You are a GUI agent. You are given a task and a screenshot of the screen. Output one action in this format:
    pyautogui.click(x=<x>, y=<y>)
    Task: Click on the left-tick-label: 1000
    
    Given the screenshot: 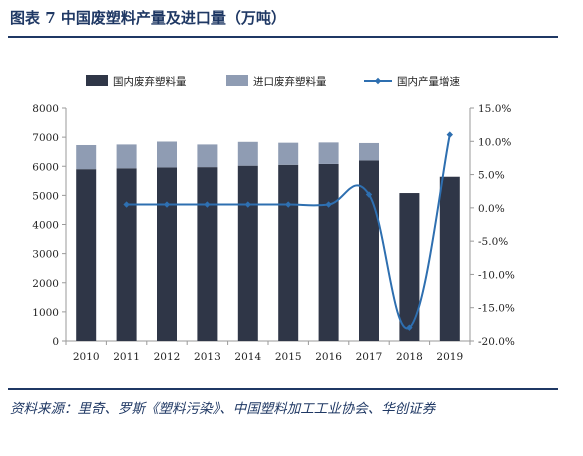 What is the action you would take?
    pyautogui.click(x=45, y=313)
    